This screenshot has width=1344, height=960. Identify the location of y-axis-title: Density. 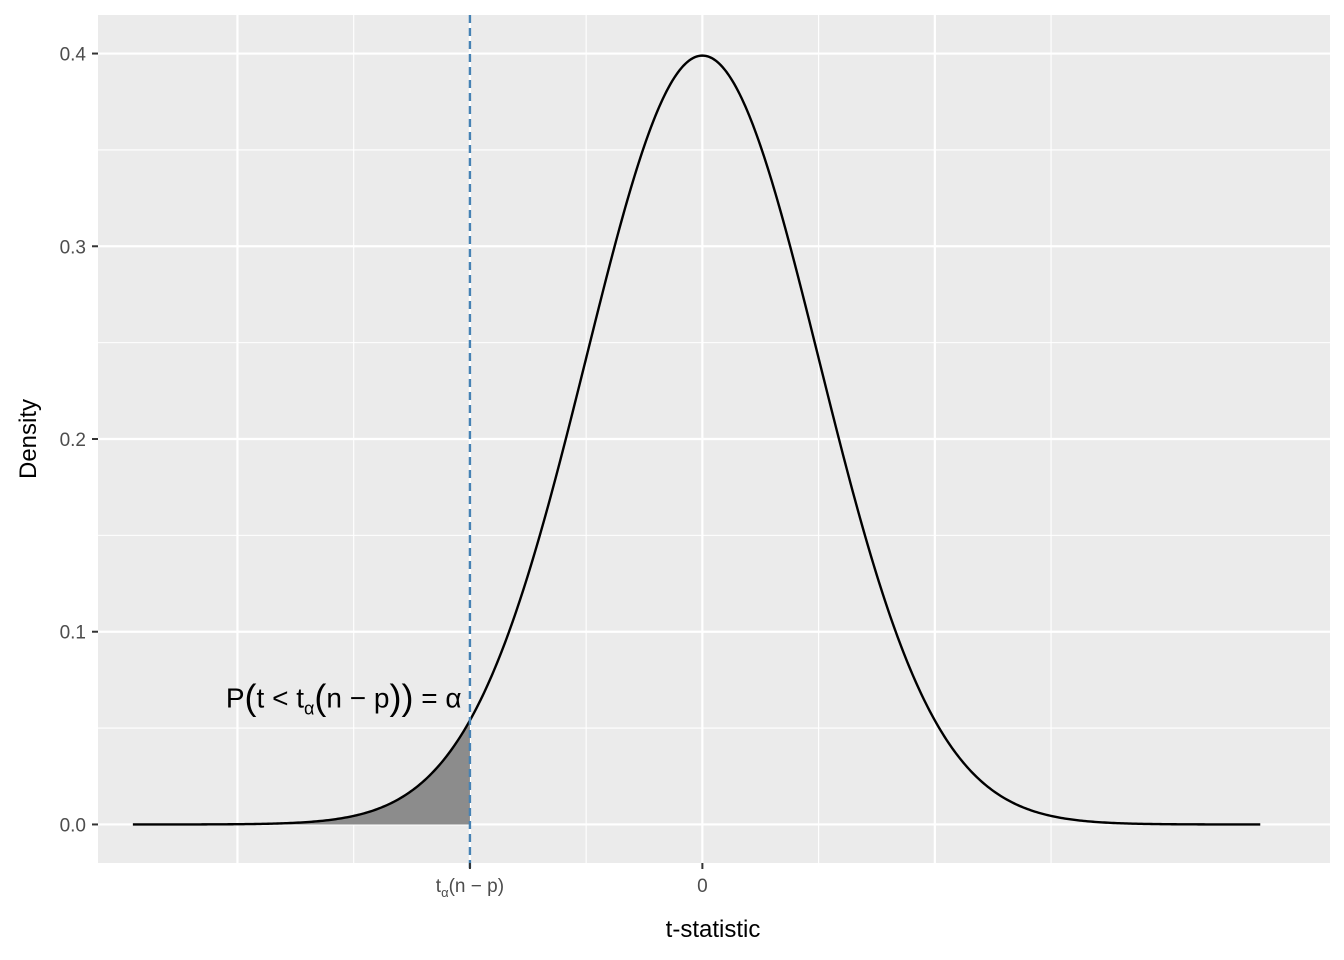
(28, 439).